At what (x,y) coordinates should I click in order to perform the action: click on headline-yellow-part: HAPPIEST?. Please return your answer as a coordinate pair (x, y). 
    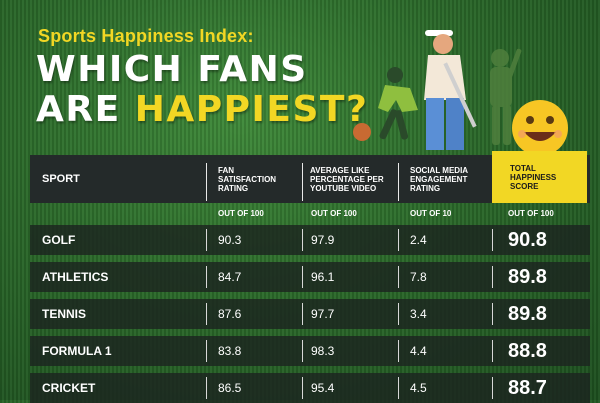
    Looking at the image, I should click on (251, 109).